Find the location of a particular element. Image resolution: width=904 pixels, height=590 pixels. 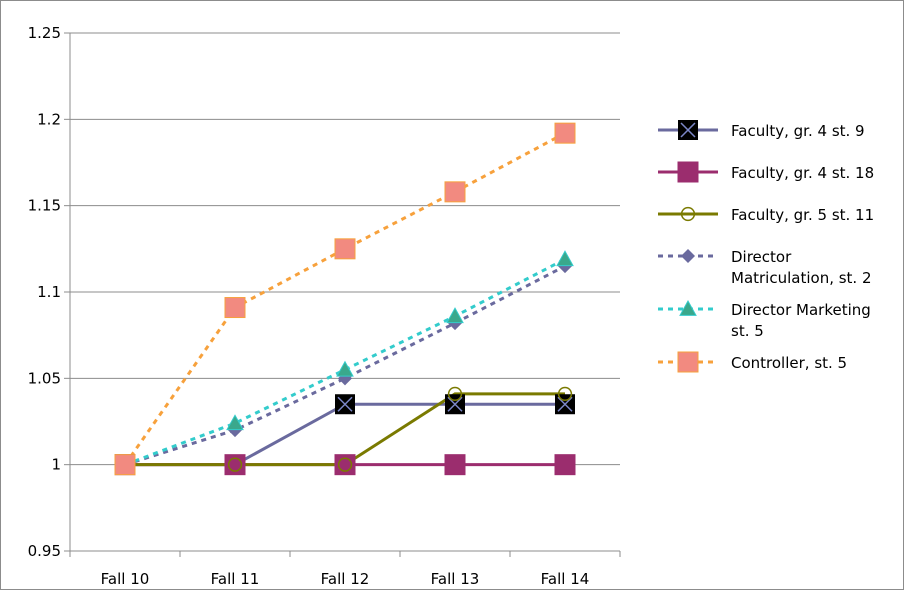

legend-label: Faculty, gr. 5 st. 11 is located at coordinates (802, 215).